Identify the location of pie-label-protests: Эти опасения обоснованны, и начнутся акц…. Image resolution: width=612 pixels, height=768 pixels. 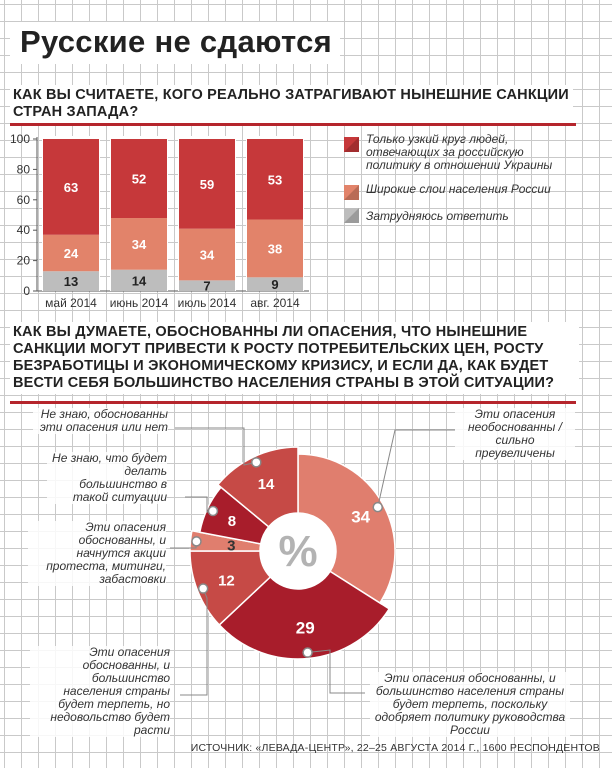
(97, 553).